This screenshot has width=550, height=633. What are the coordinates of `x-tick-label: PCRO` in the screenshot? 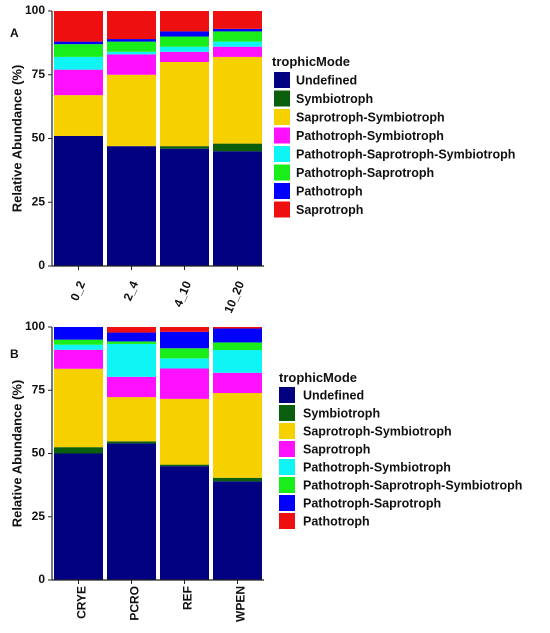 It's located at (135, 603).